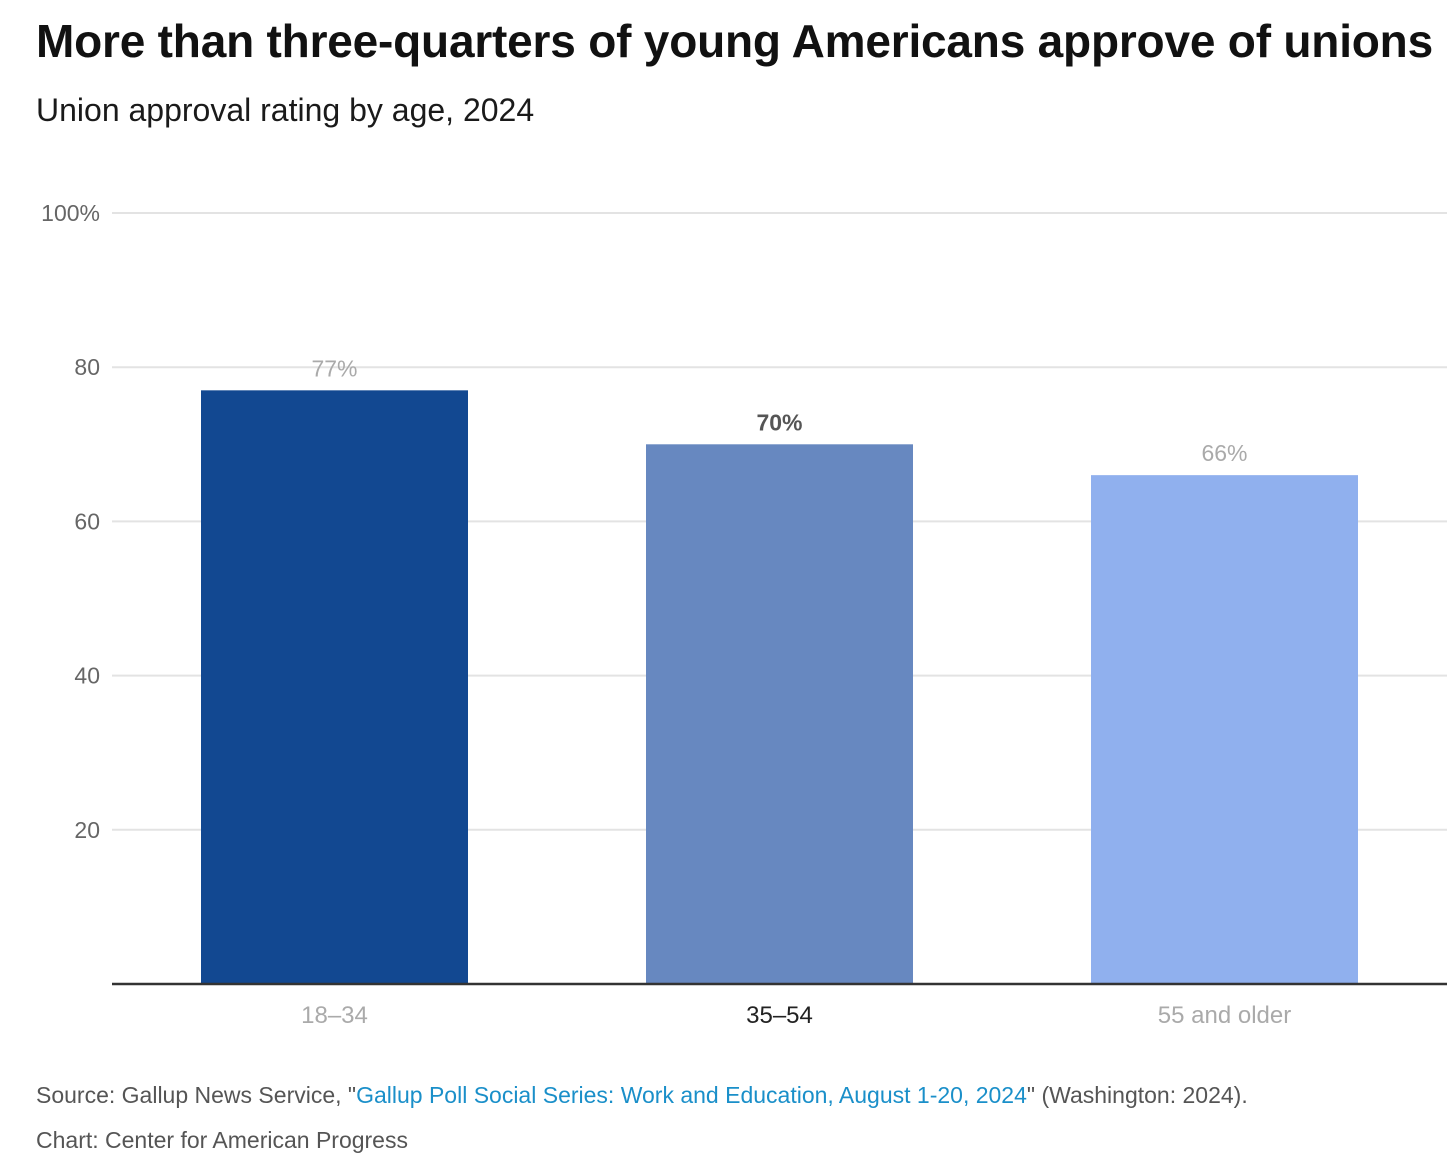 This screenshot has height=1169, width=1456. What do you see at coordinates (222, 1140) in the screenshot?
I see `chart-credit: Chart: Center for American Progress` at bounding box center [222, 1140].